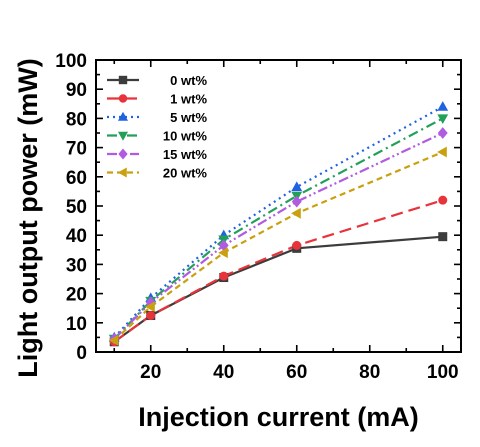 The height and width of the screenshot is (447, 480). What do you see at coordinates (157, 80) in the screenshot?
I see `legend-item: 0 wt%` at bounding box center [157, 80].